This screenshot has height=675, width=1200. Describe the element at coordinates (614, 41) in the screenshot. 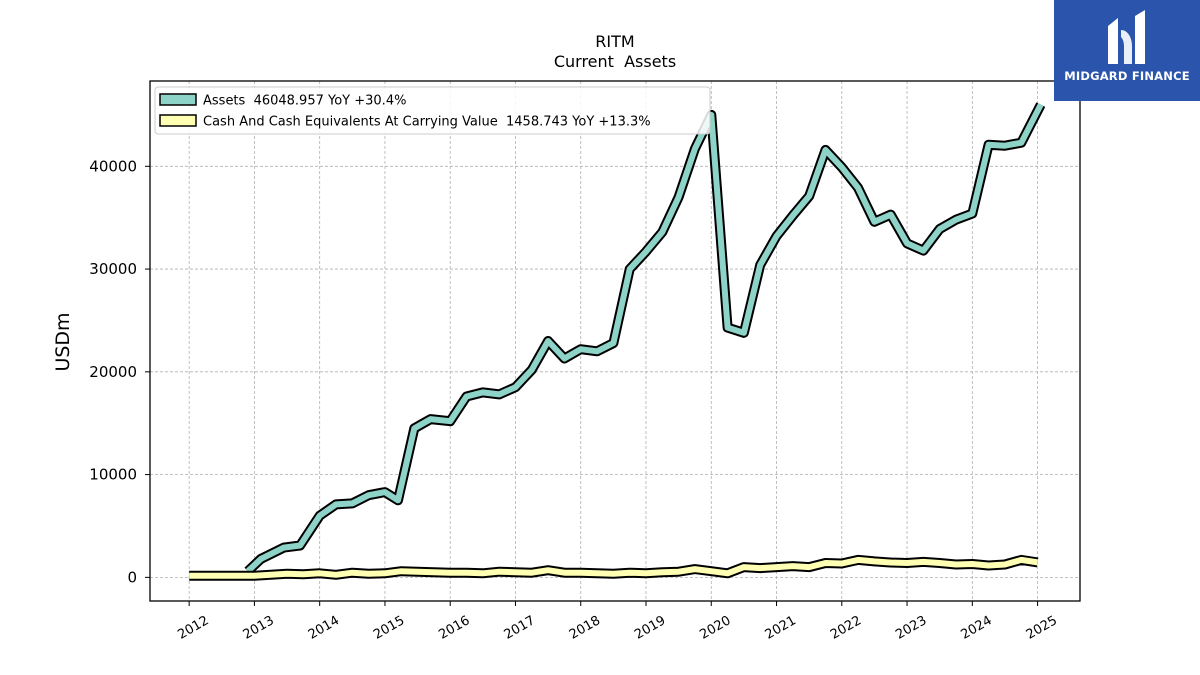

I see `chart-title: RITM` at that location.